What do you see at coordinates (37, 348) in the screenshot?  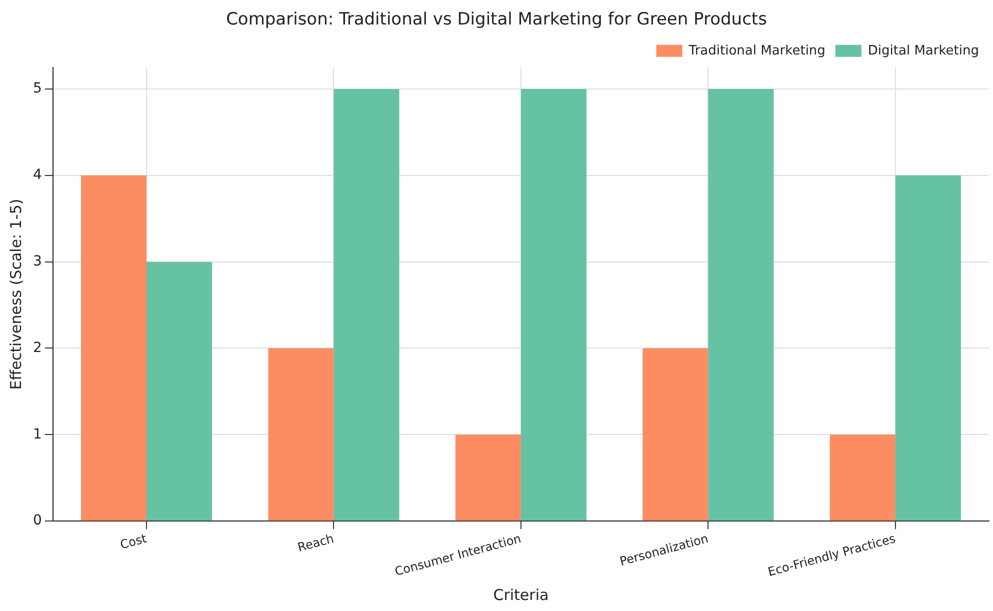 I see `y-tick-label: 2` at bounding box center [37, 348].